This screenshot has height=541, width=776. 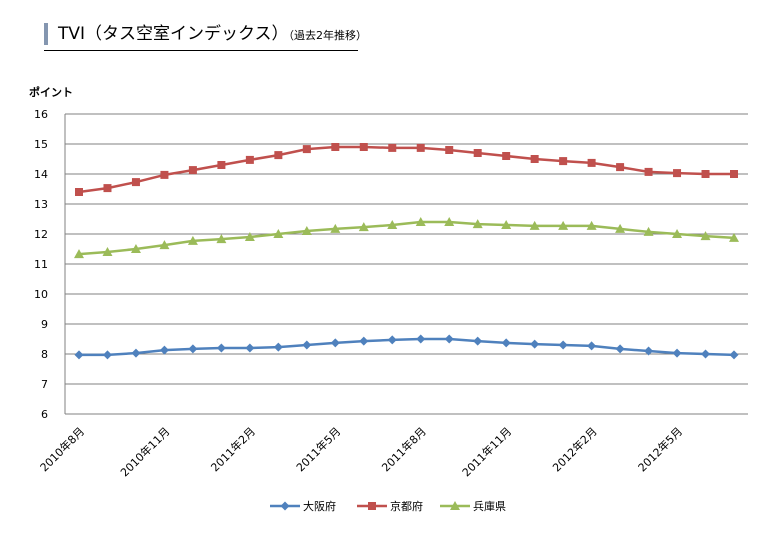 What do you see at coordinates (46, 34) in the screenshot?
I see `title-accent-bar` at bounding box center [46, 34].